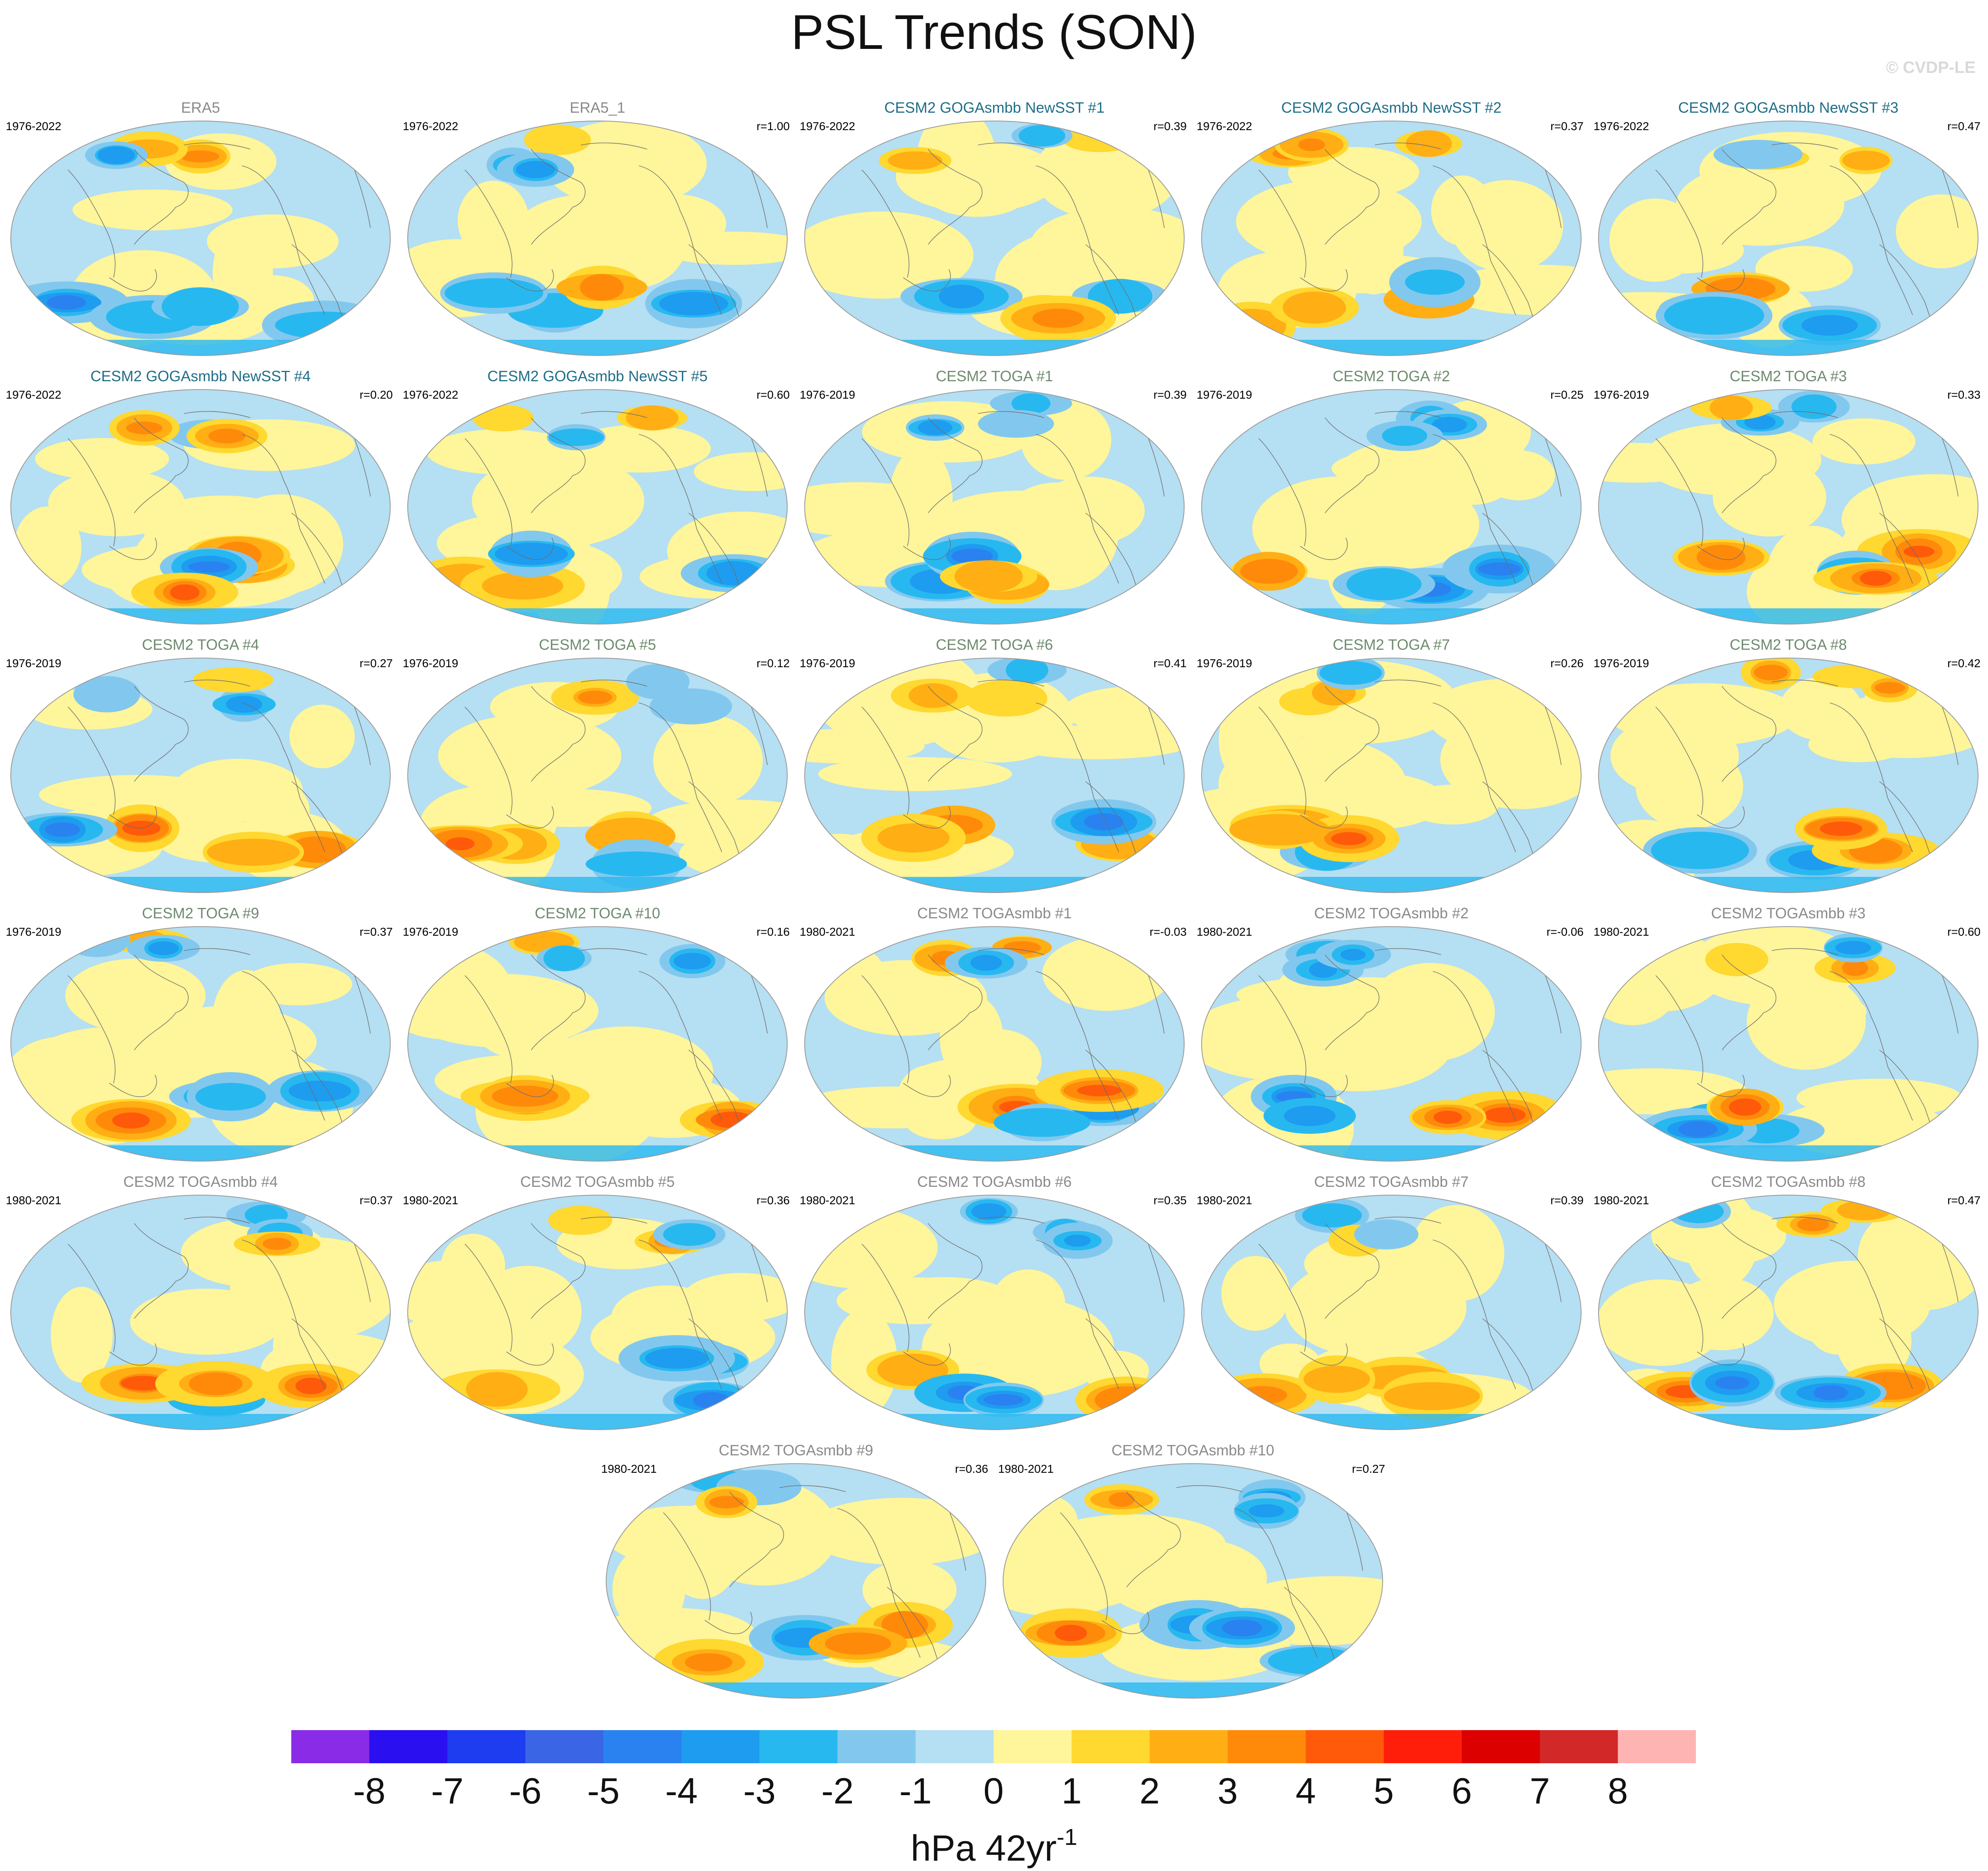 The height and width of the screenshot is (1871, 1988). What do you see at coordinates (994, 377) in the screenshot?
I see `panel-title: CESM2 TOGA #1` at bounding box center [994, 377].